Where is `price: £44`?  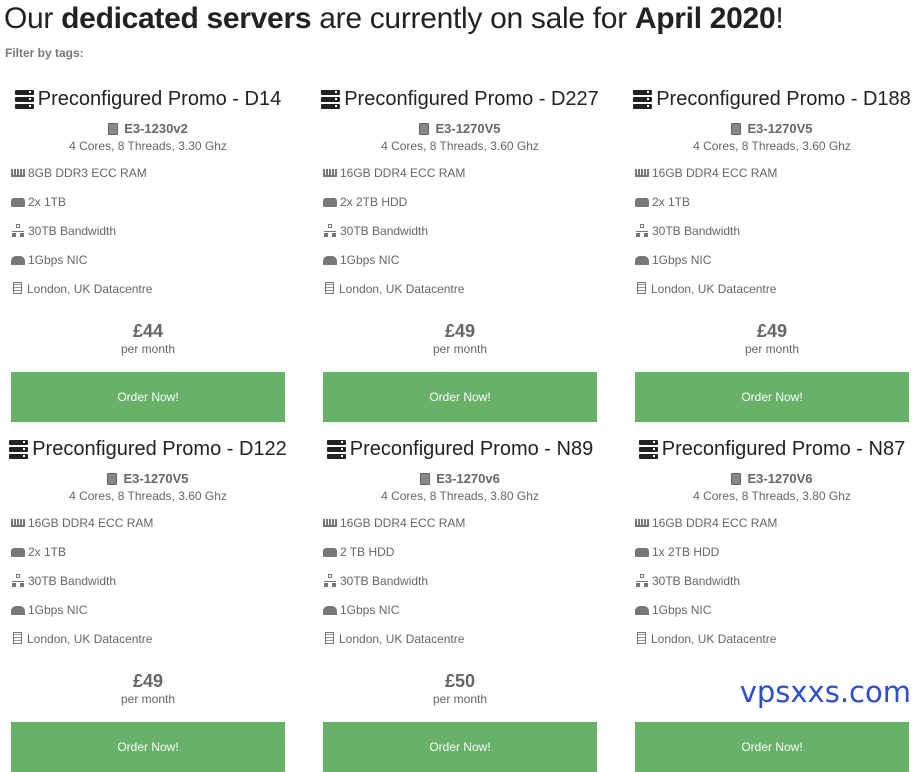
price: £44 is located at coordinates (148, 331).